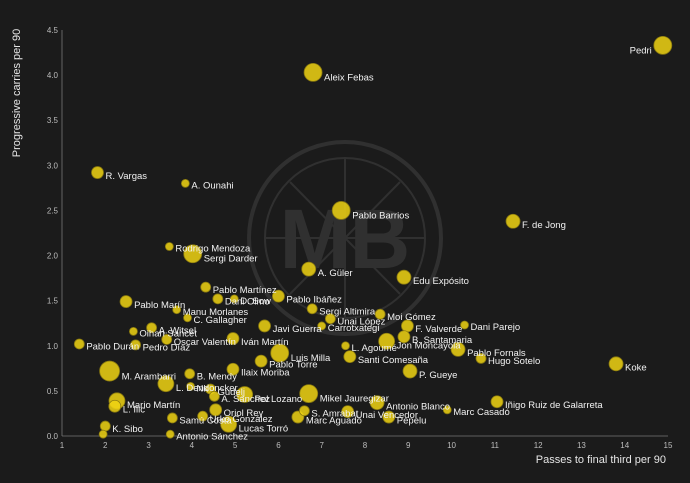 The height and width of the screenshot is (483, 690). What do you see at coordinates (177, 330) in the screenshot?
I see `point-label: A. Witsel` at bounding box center [177, 330].